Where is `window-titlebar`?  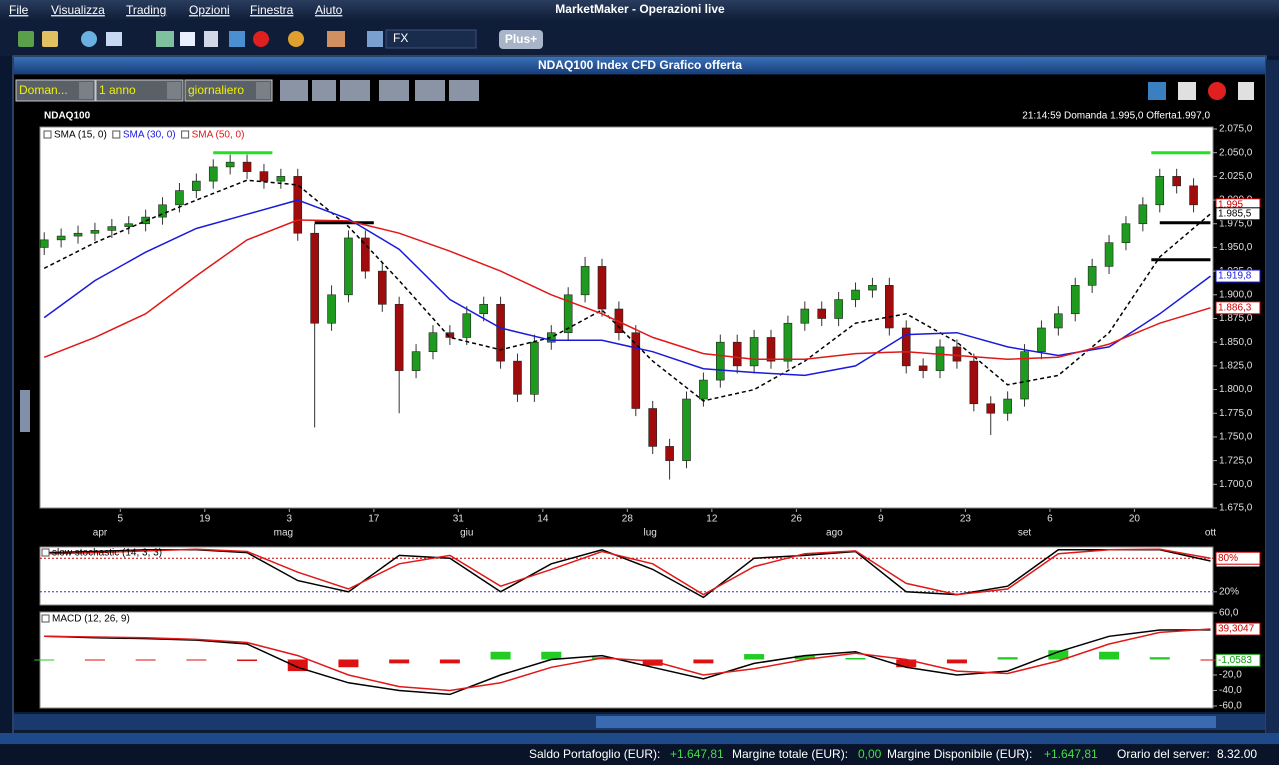
window-titlebar is located at coordinates (639, 65).